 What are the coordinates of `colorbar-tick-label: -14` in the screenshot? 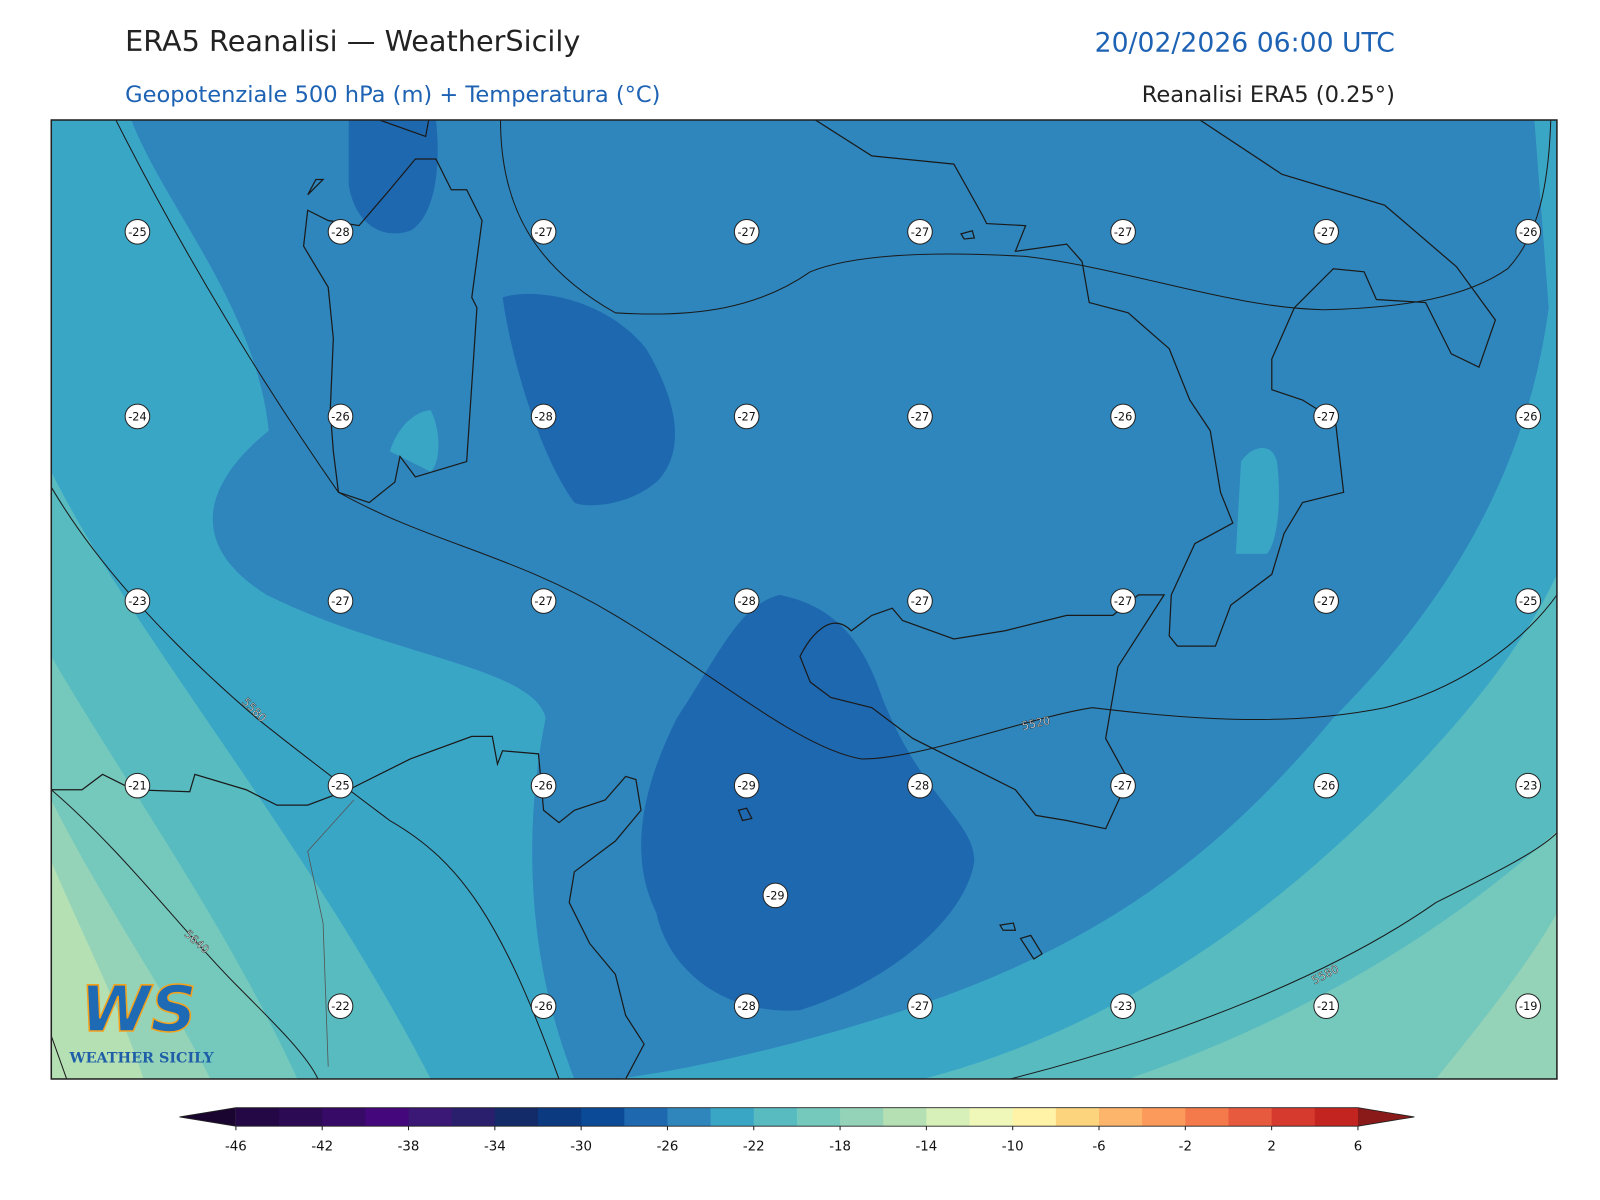 It's located at (926, 1147).